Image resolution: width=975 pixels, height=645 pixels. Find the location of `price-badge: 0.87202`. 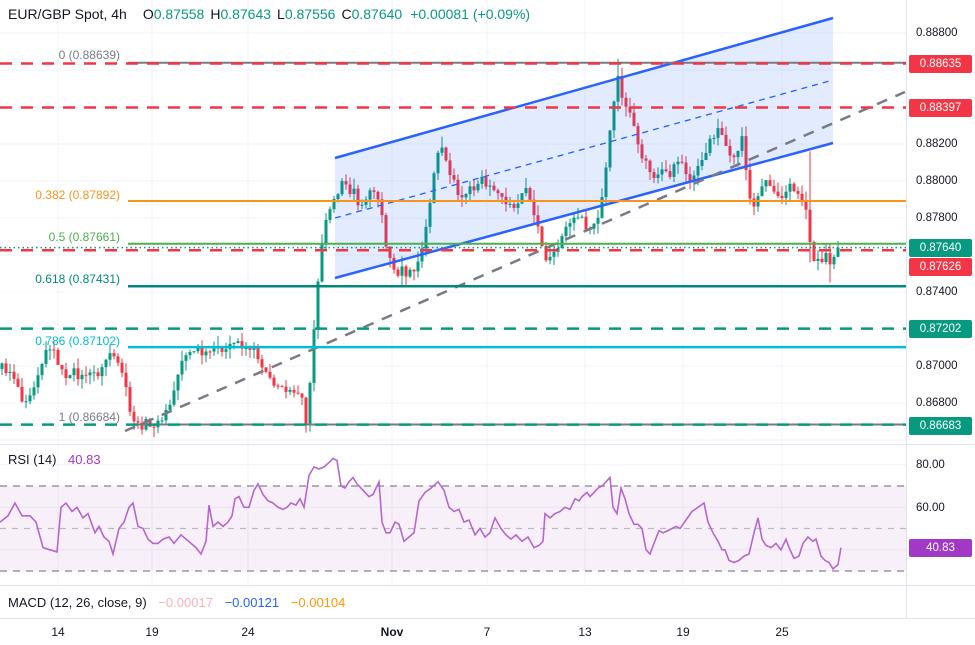

price-badge: 0.87202 is located at coordinates (940, 329).